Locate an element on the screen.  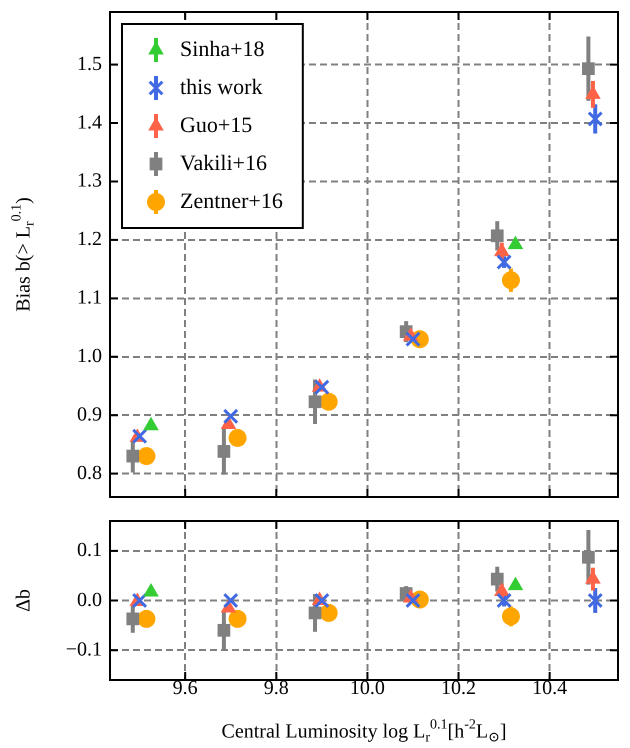
x-tick-label: 9.6 is located at coordinates (185, 687).